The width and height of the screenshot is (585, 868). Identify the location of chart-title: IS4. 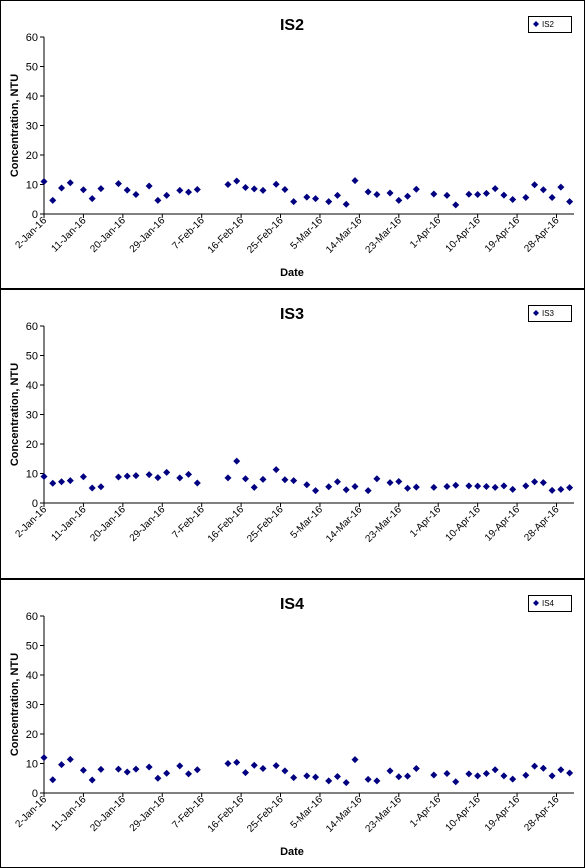
(292, 604).